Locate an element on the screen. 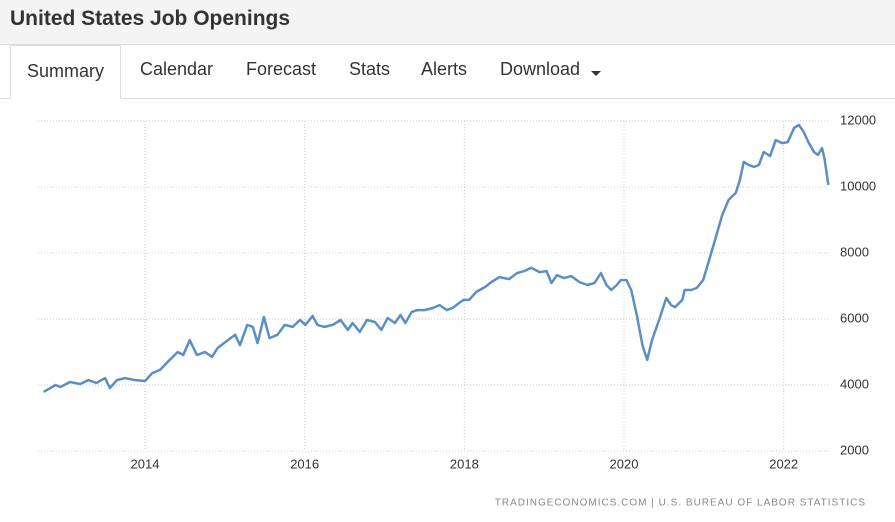  tab: Summary is located at coordinates (65, 72).